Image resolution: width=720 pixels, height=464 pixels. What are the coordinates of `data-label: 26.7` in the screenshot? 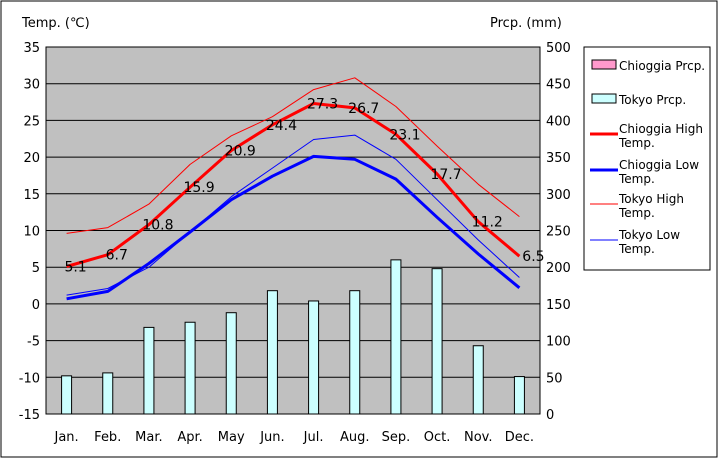 It's located at (363, 109).